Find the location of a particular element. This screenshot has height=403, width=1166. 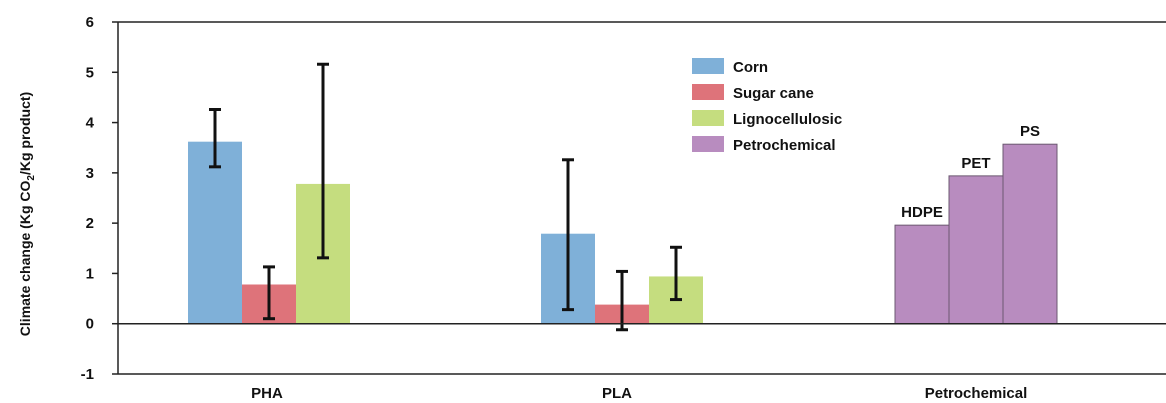

y-tick-label: 1 is located at coordinates (90, 273).